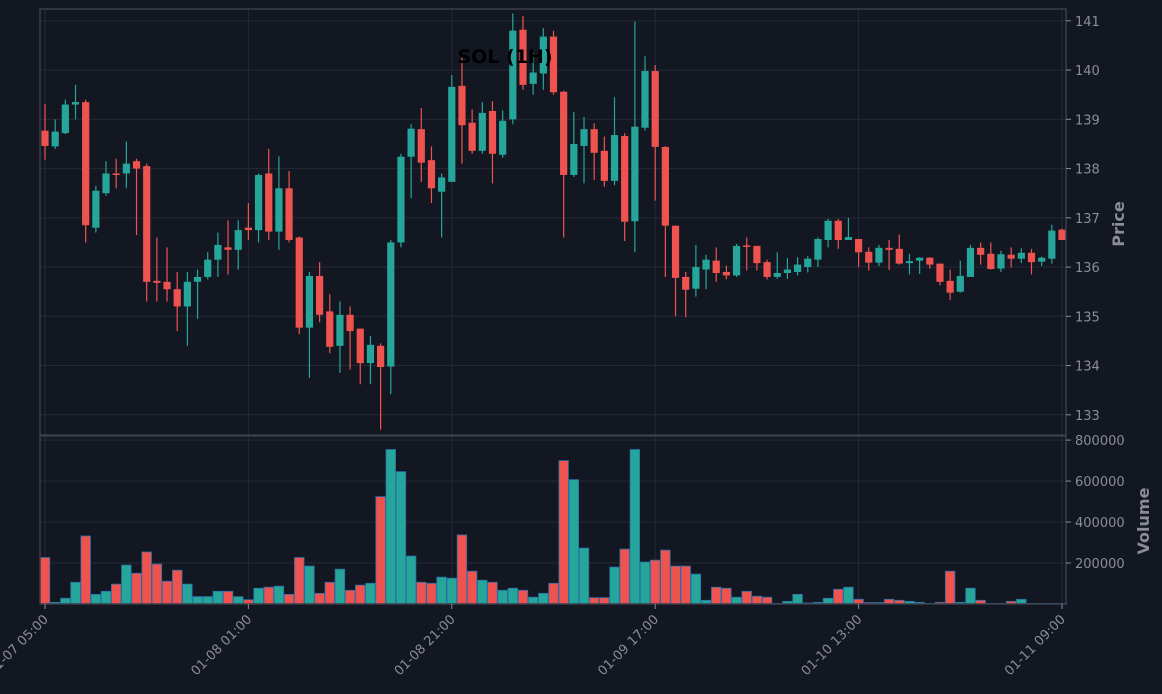 This screenshot has width=1162, height=694. What do you see at coordinates (1100, 523) in the screenshot?
I see `volume-tick-label: 400000` at bounding box center [1100, 523].